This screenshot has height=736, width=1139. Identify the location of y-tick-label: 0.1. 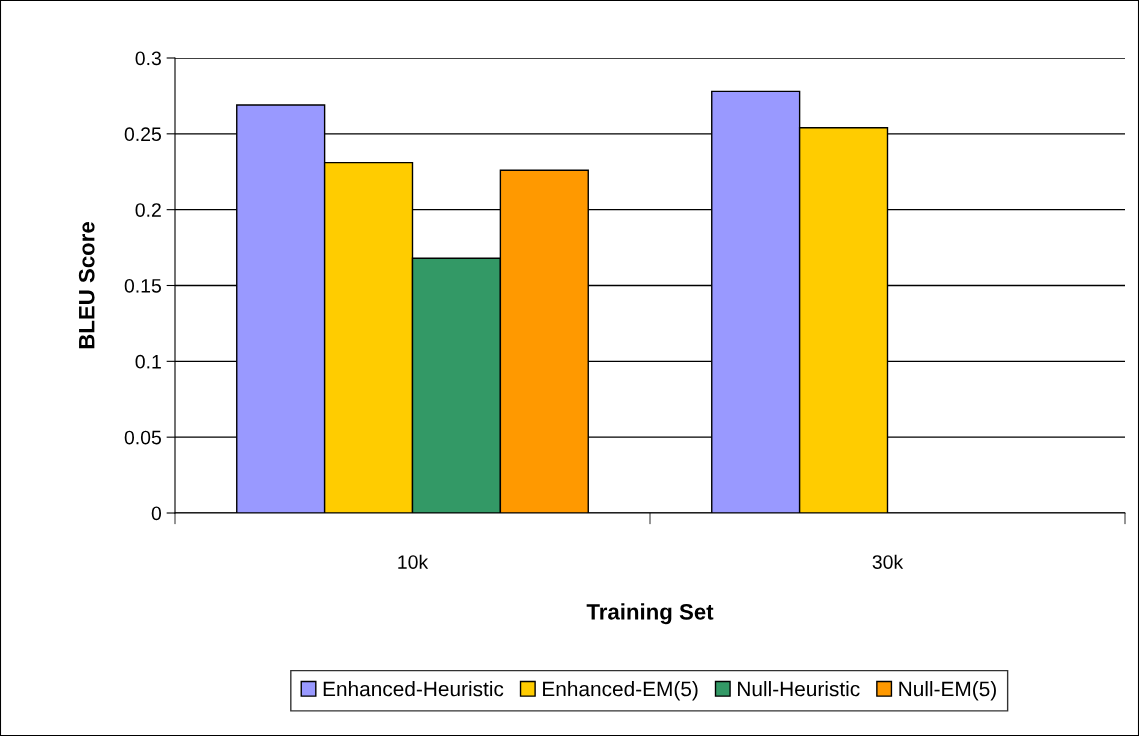
(148, 361).